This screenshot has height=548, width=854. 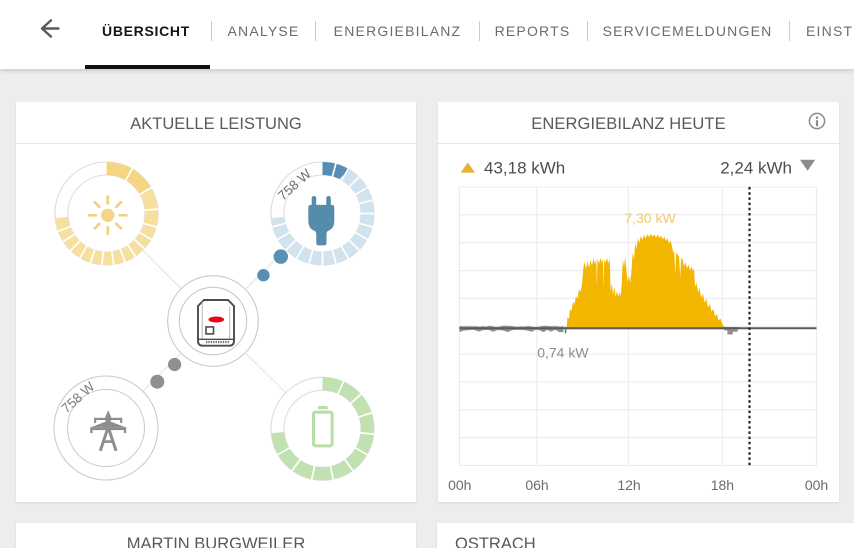 What do you see at coordinates (756, 168) in the screenshot?
I see `svg-text: 2,24 kWh` at bounding box center [756, 168].